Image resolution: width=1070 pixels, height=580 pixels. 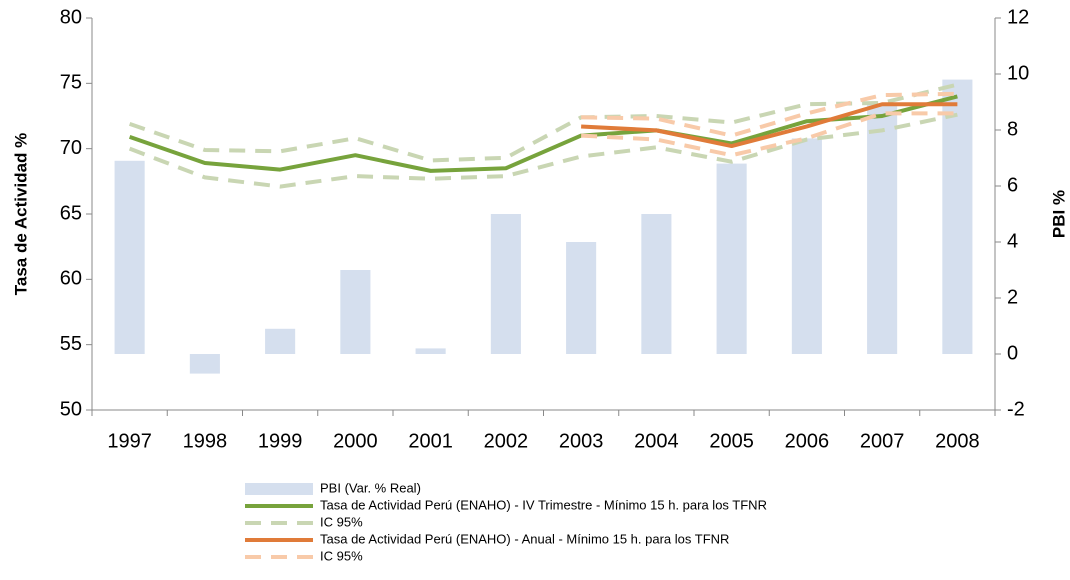 What do you see at coordinates (656, 441) in the screenshot?
I see `x-tick-label: 2004` at bounding box center [656, 441].